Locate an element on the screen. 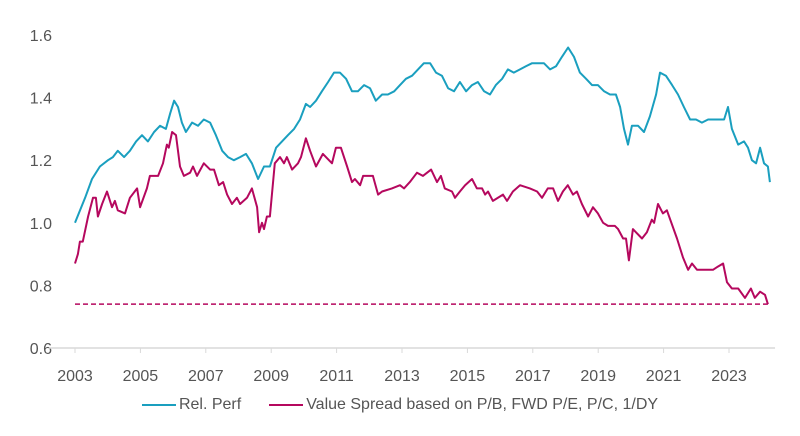  x-tick-label: 2003 is located at coordinates (75, 376).